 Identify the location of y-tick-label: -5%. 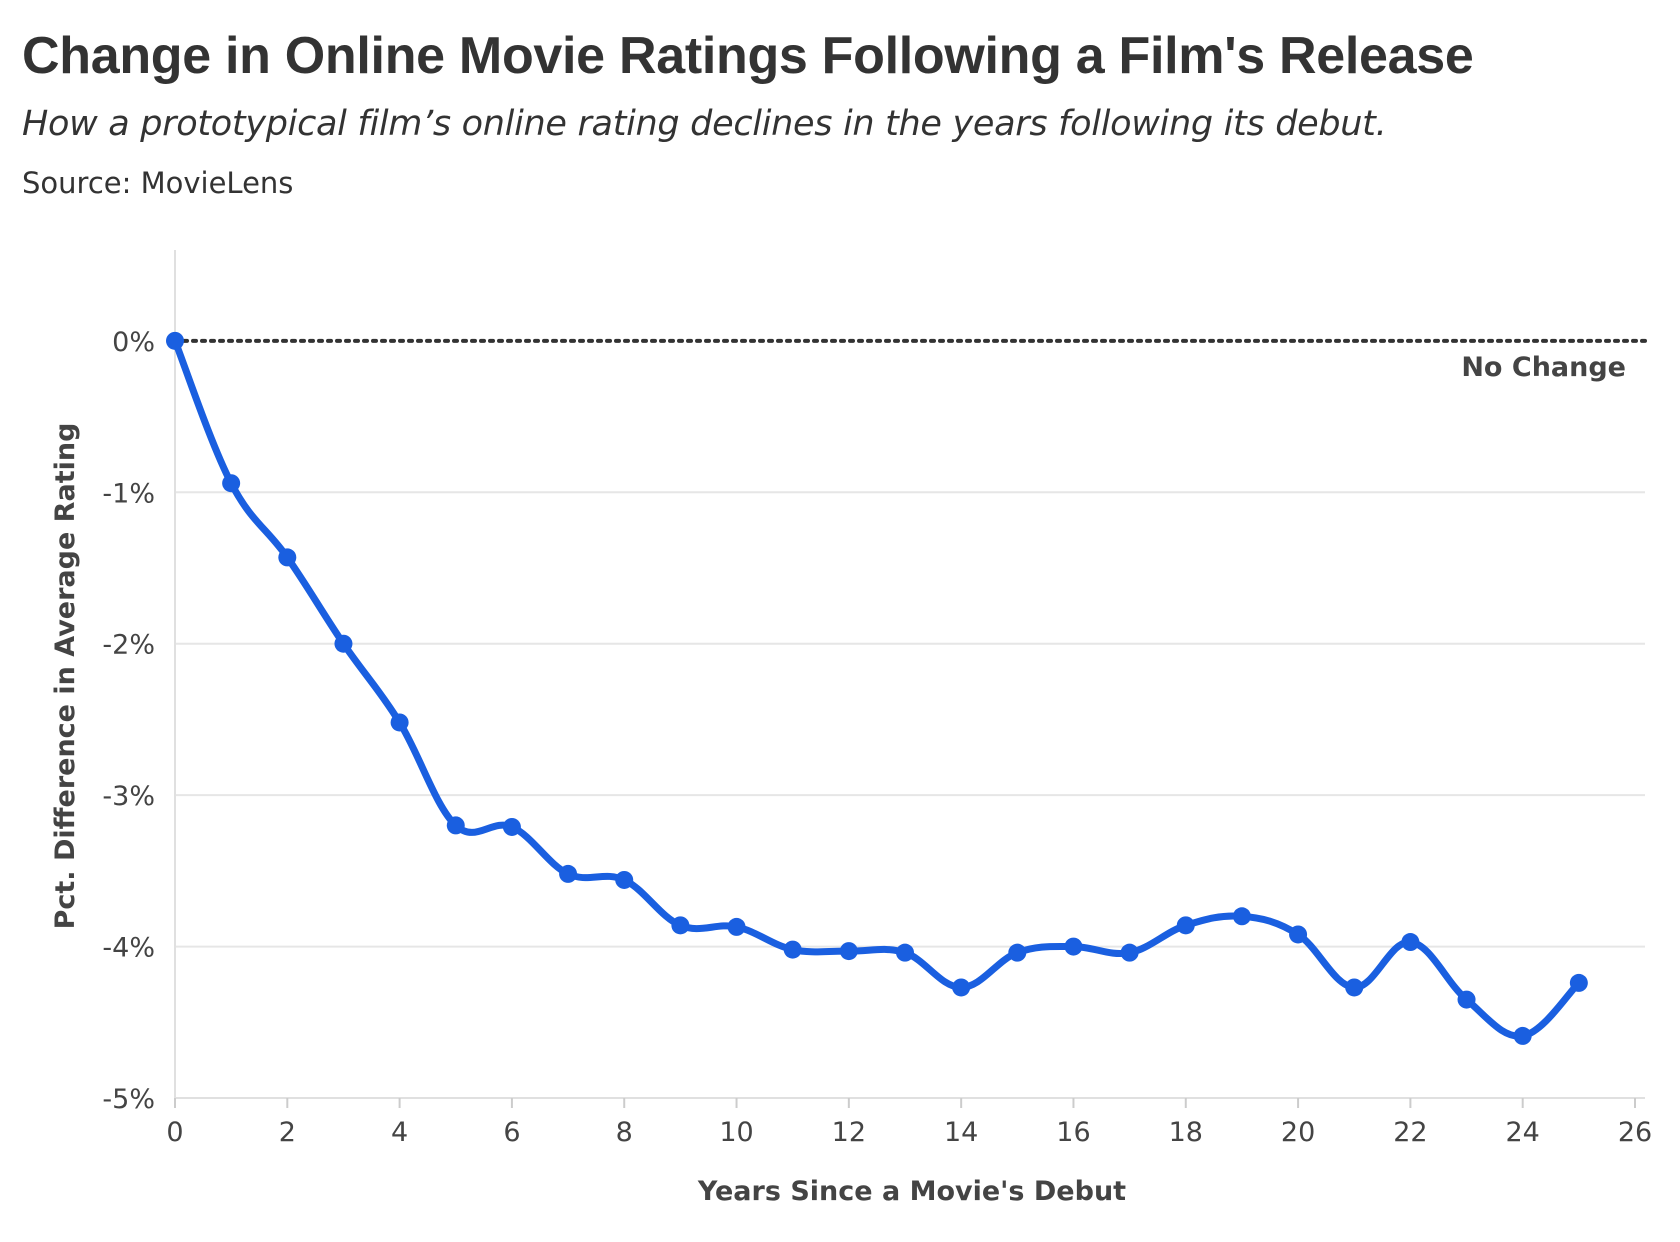
(128, 1099).